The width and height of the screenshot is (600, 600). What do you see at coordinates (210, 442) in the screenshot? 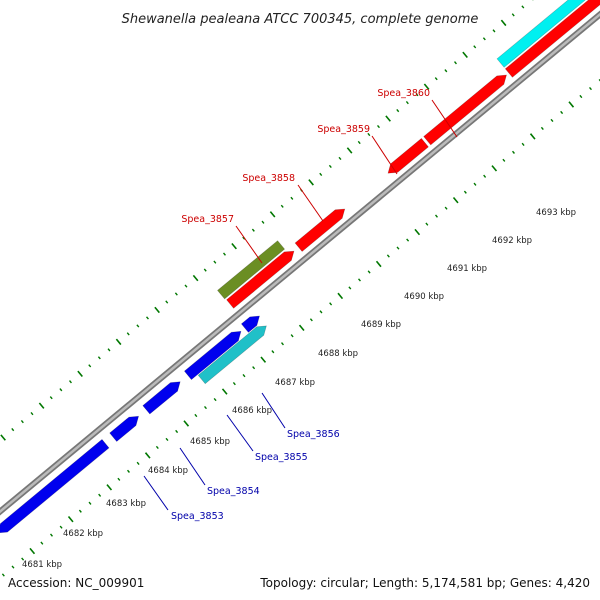
I see `scale-label: 4685 kbp` at bounding box center [210, 442].